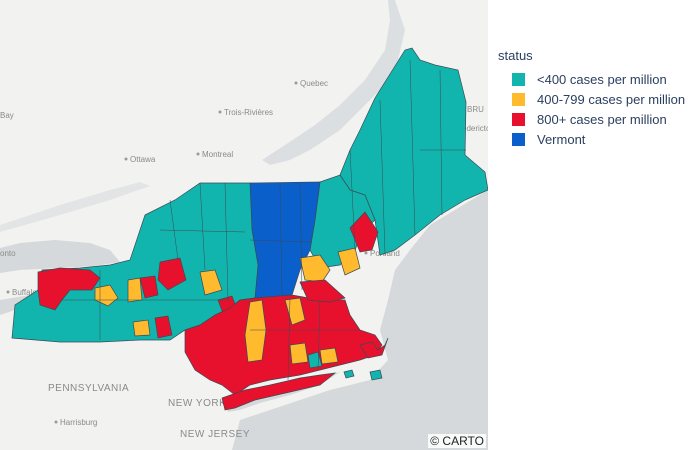 Image resolution: width=700 pixels, height=450 pixels. I want to click on legend-label: 800+ cases per million, so click(602, 119).